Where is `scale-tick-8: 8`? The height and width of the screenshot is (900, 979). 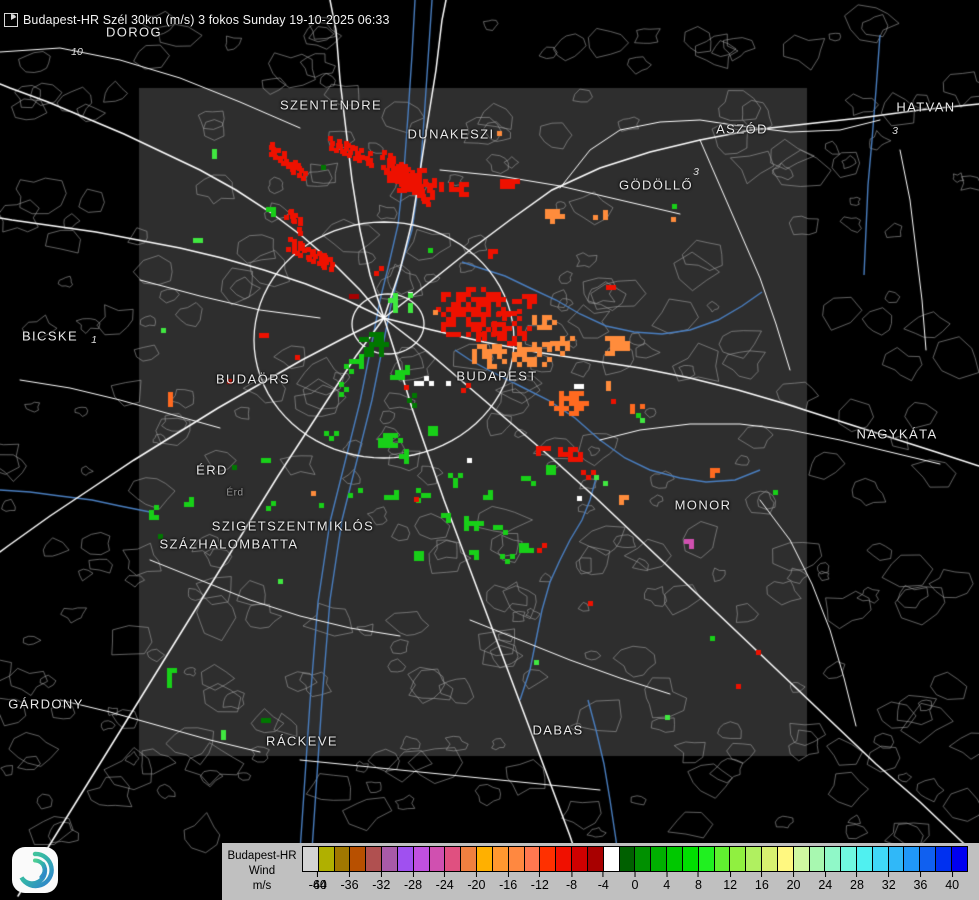
scale-tick-8: 8 is located at coordinates (698, 882).